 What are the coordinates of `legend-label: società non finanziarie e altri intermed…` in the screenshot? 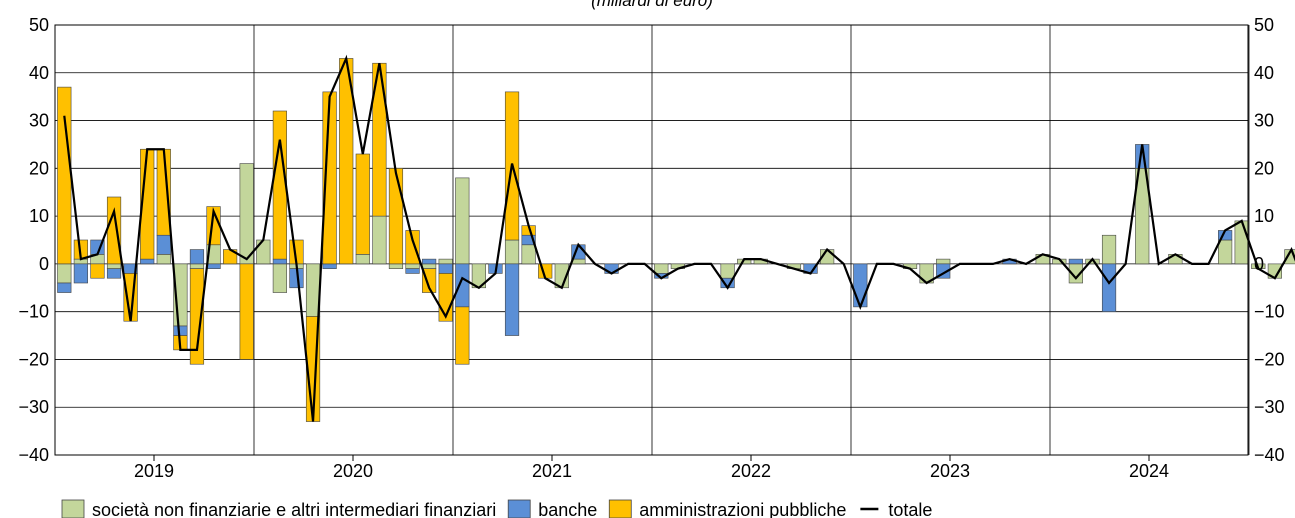 It's located at (294, 509).